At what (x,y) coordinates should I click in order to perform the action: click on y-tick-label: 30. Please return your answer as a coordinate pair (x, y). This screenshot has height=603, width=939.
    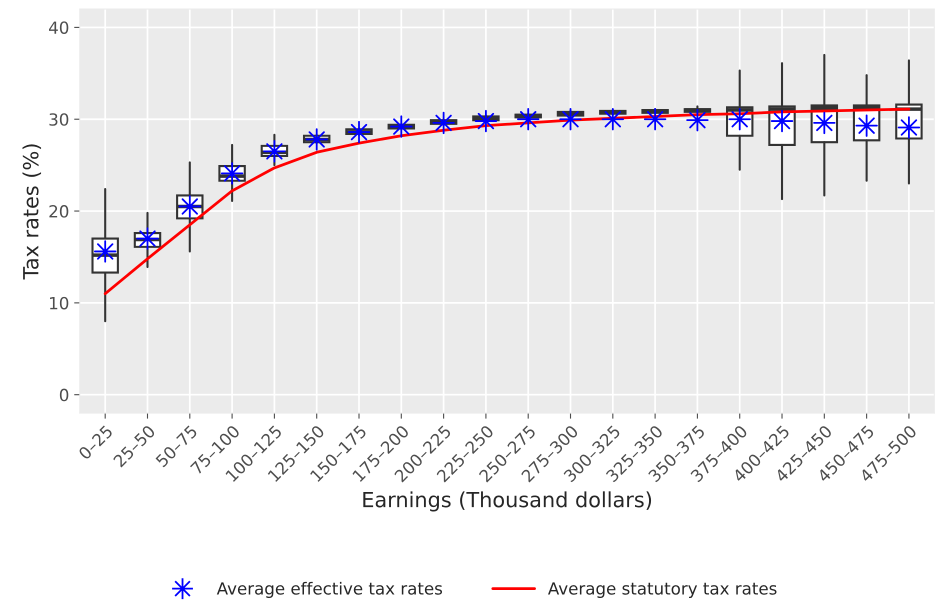
    Looking at the image, I should click on (58, 119).